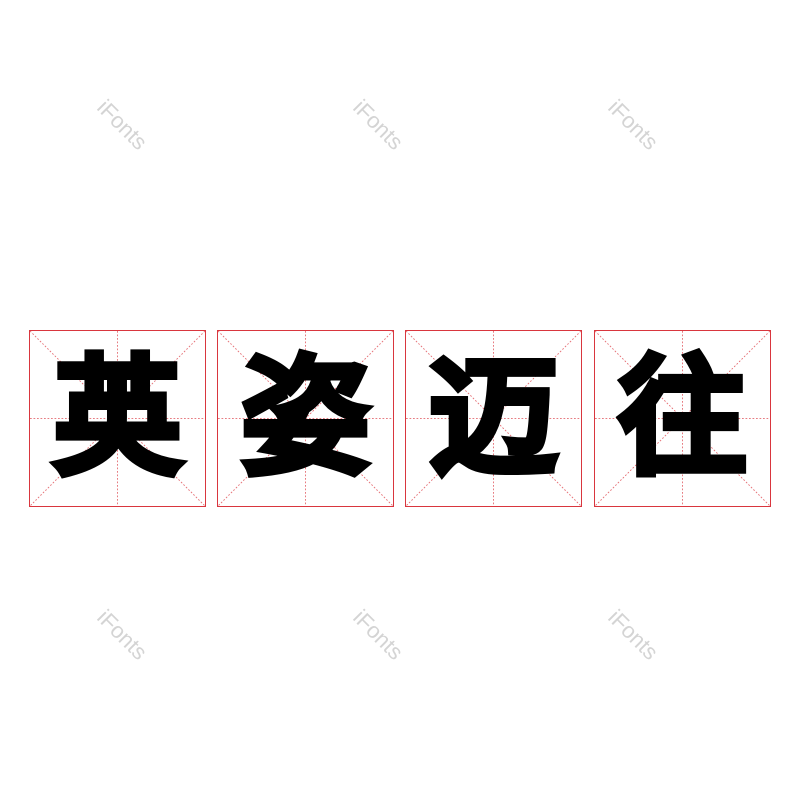 Image resolution: width=800 pixels, height=800 pixels. I want to click on character-grid-box: 姿, so click(305, 418).